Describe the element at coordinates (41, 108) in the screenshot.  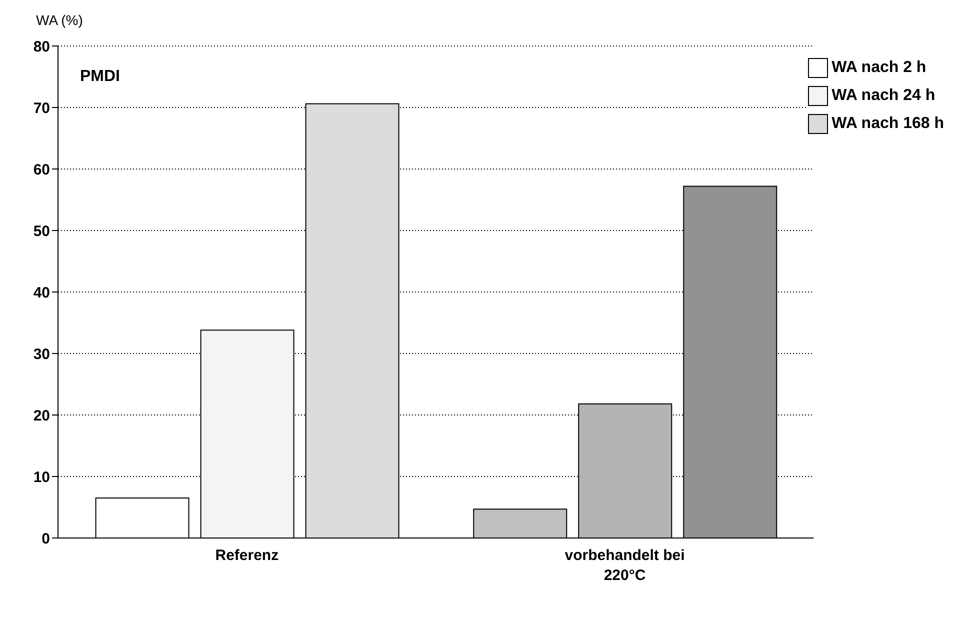
I see `y-tick-label: 70` at that location.